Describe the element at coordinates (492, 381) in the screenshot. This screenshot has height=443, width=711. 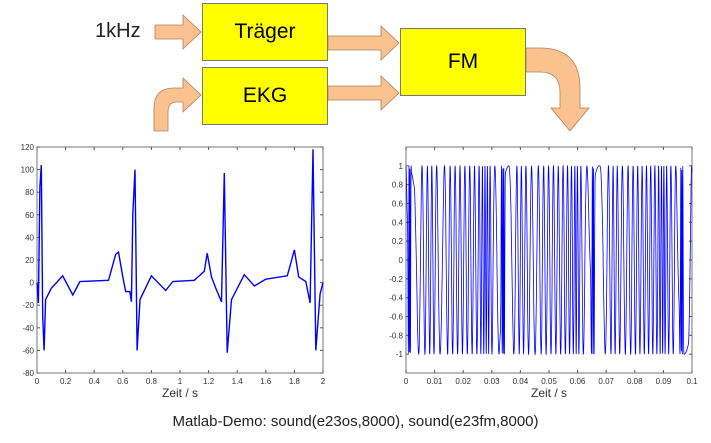
I see `x-tick-label: 0.03` at that location.